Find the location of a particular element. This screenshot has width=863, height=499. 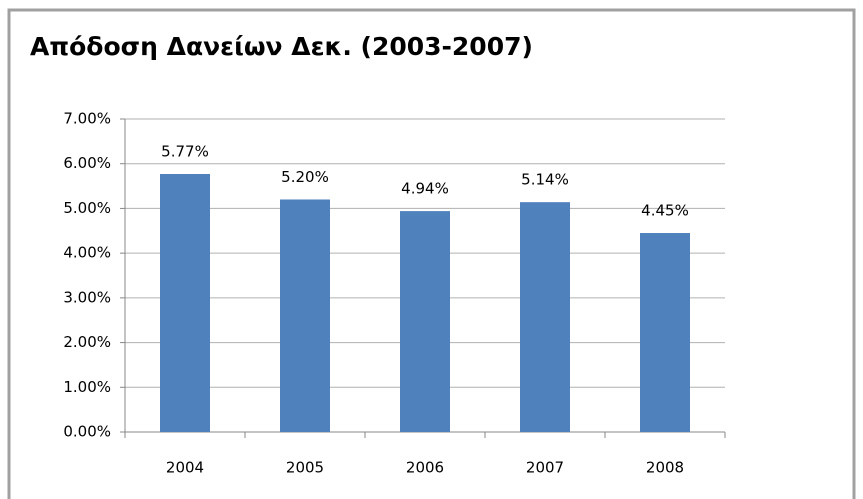

y-tick-label: 6.00% is located at coordinates (87, 163).